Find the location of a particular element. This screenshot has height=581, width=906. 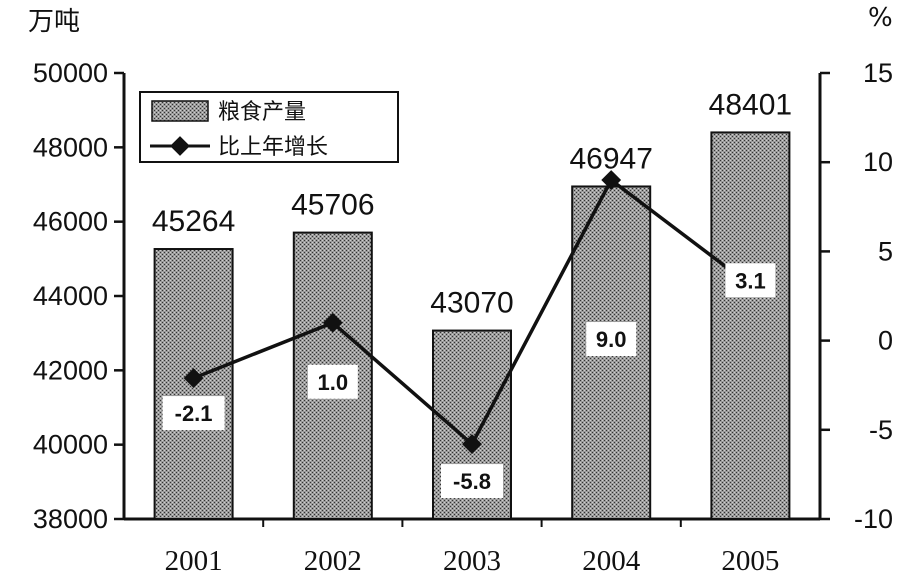

left-tick-label: 44000 is located at coordinates (70, 296).